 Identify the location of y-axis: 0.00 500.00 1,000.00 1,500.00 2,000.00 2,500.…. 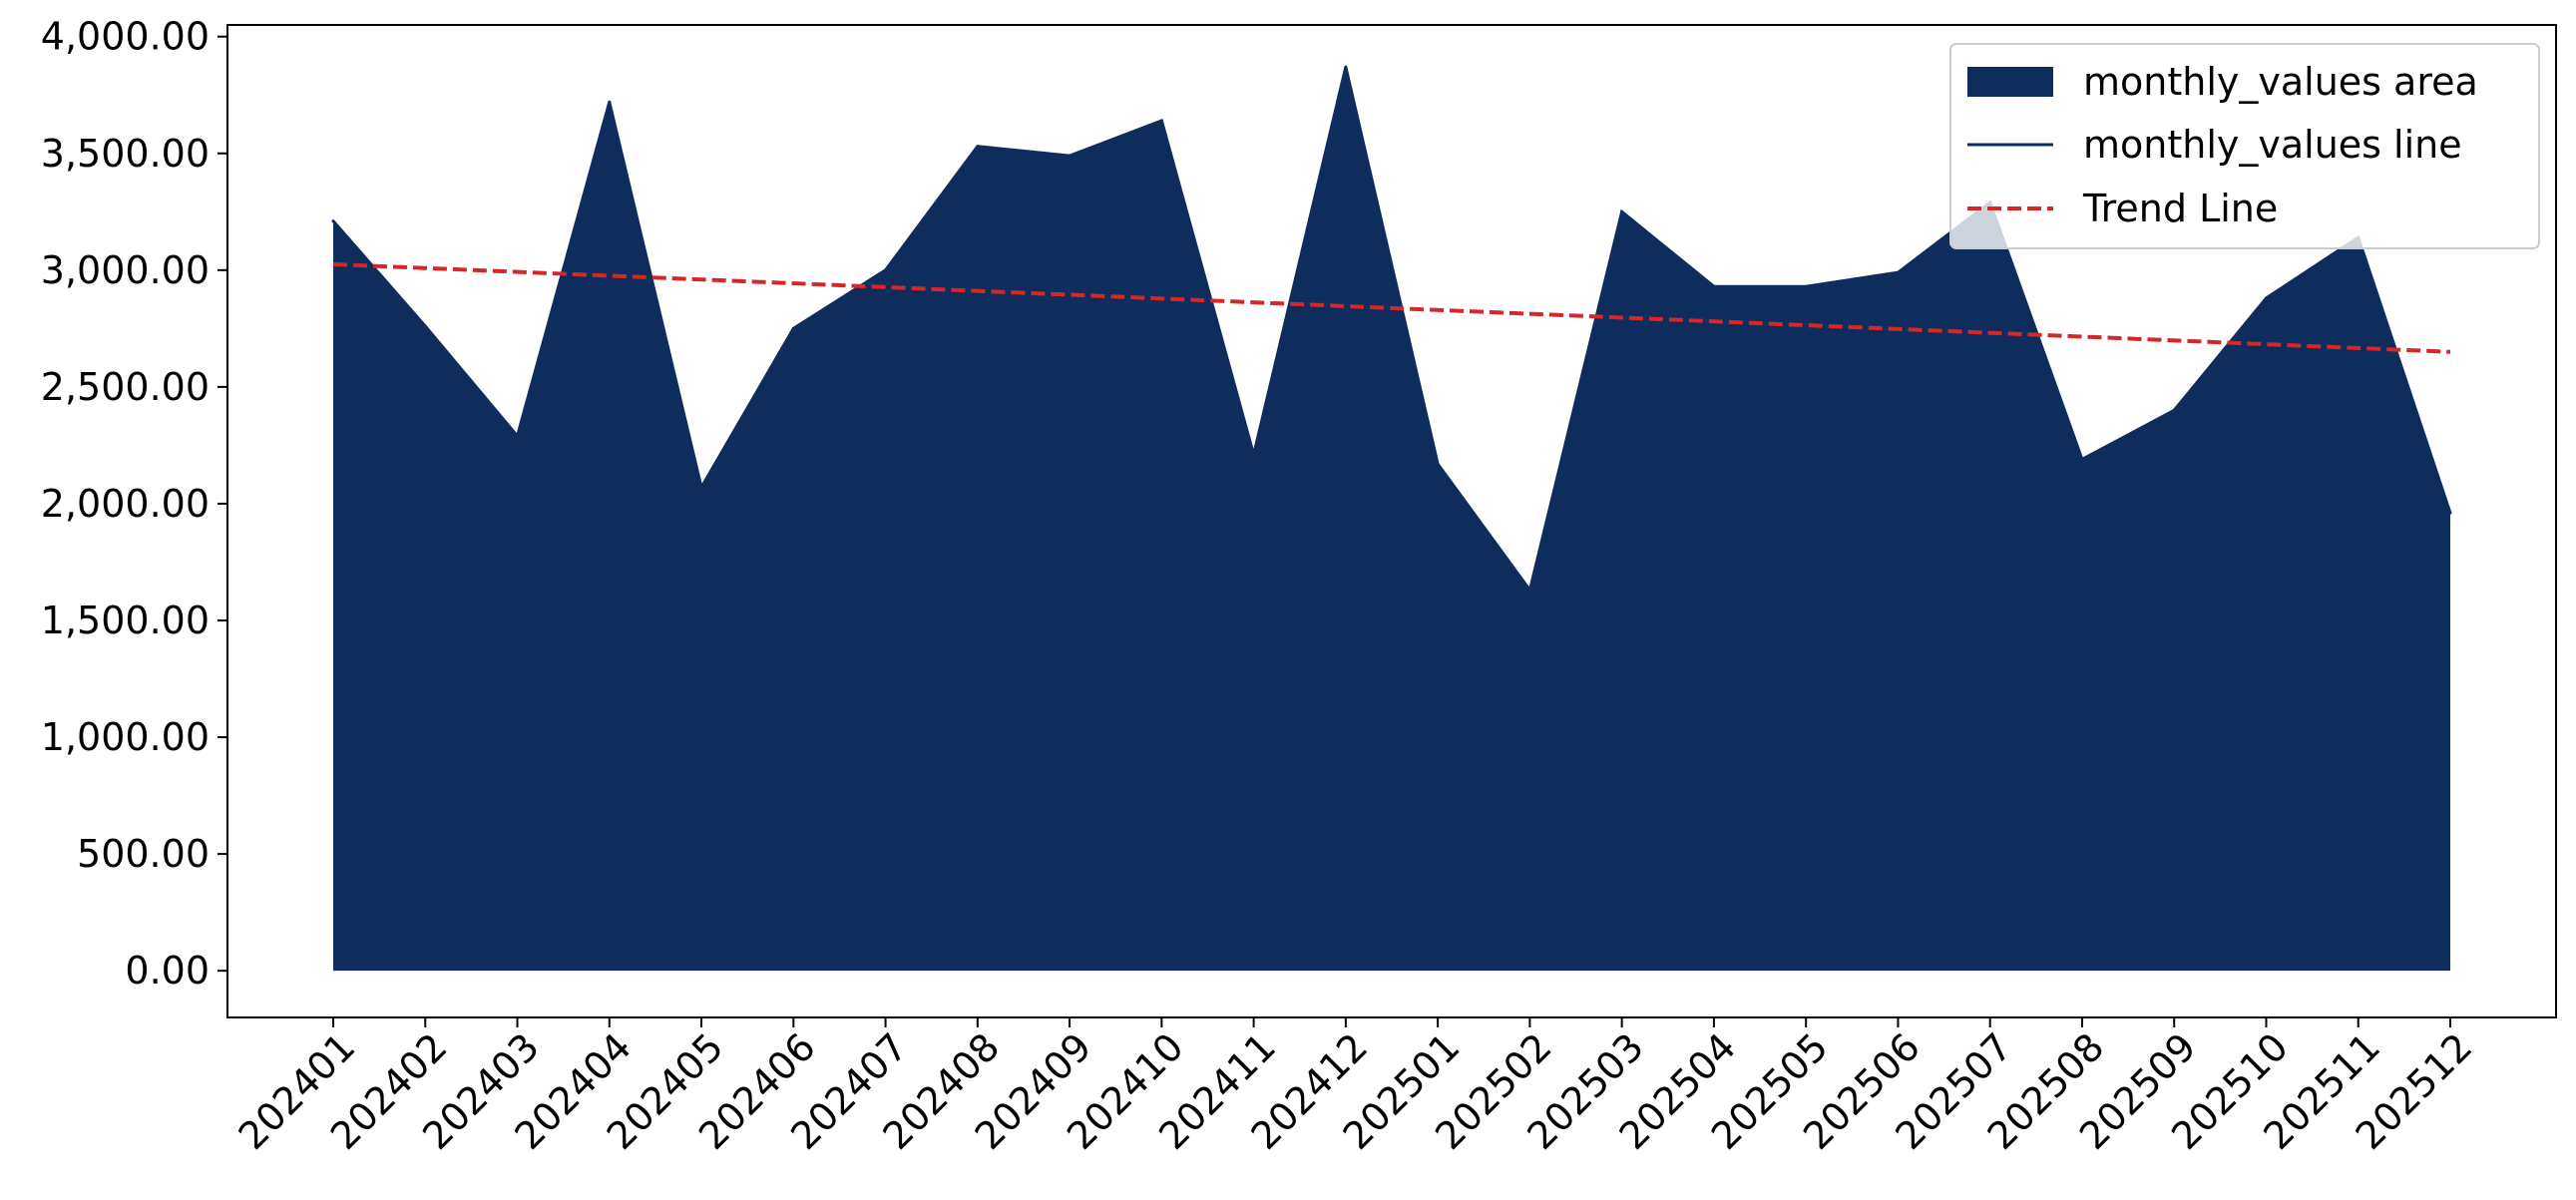
(134, 504).